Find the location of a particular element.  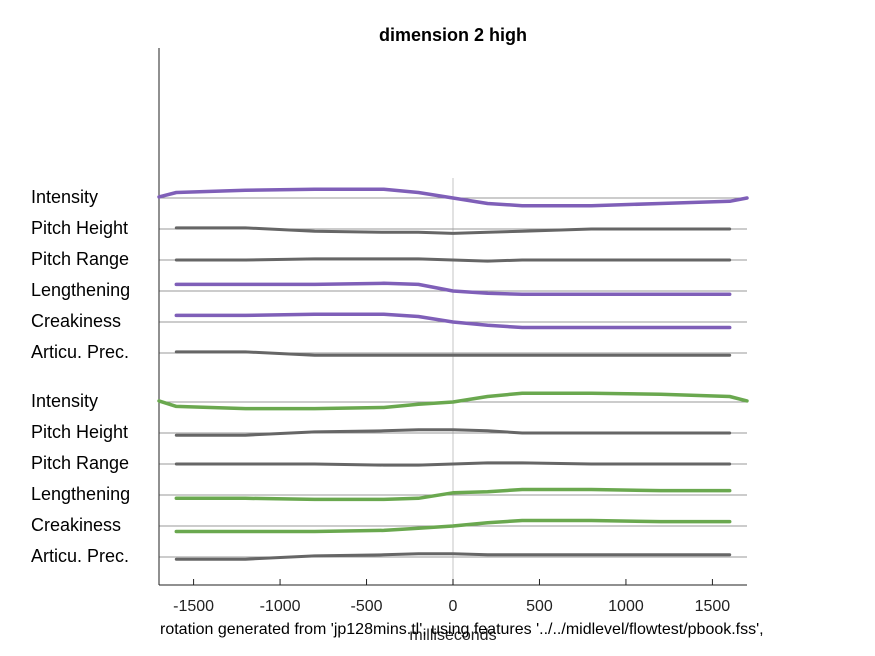

row-label-2: Pitch Range is located at coordinates (80, 259).